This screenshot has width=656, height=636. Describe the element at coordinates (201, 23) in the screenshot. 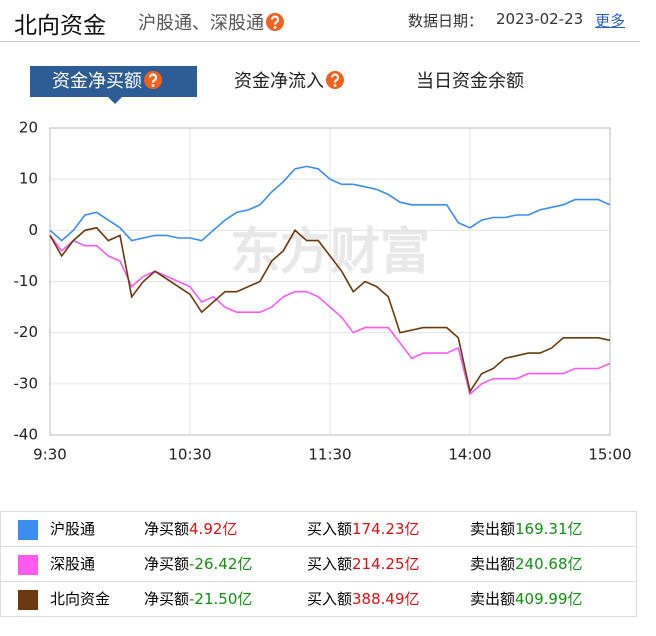

I see `subtitle-text: 沪股通、深股通` at that location.